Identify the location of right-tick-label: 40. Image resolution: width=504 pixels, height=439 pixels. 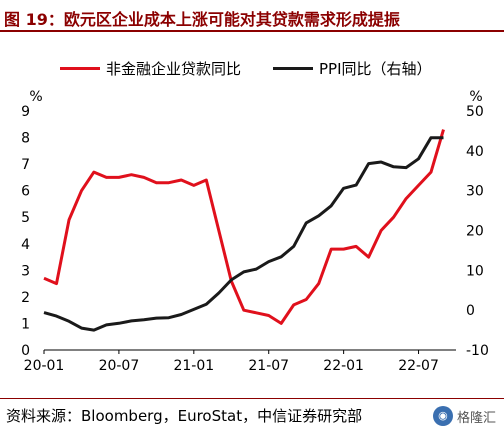
(475, 152).